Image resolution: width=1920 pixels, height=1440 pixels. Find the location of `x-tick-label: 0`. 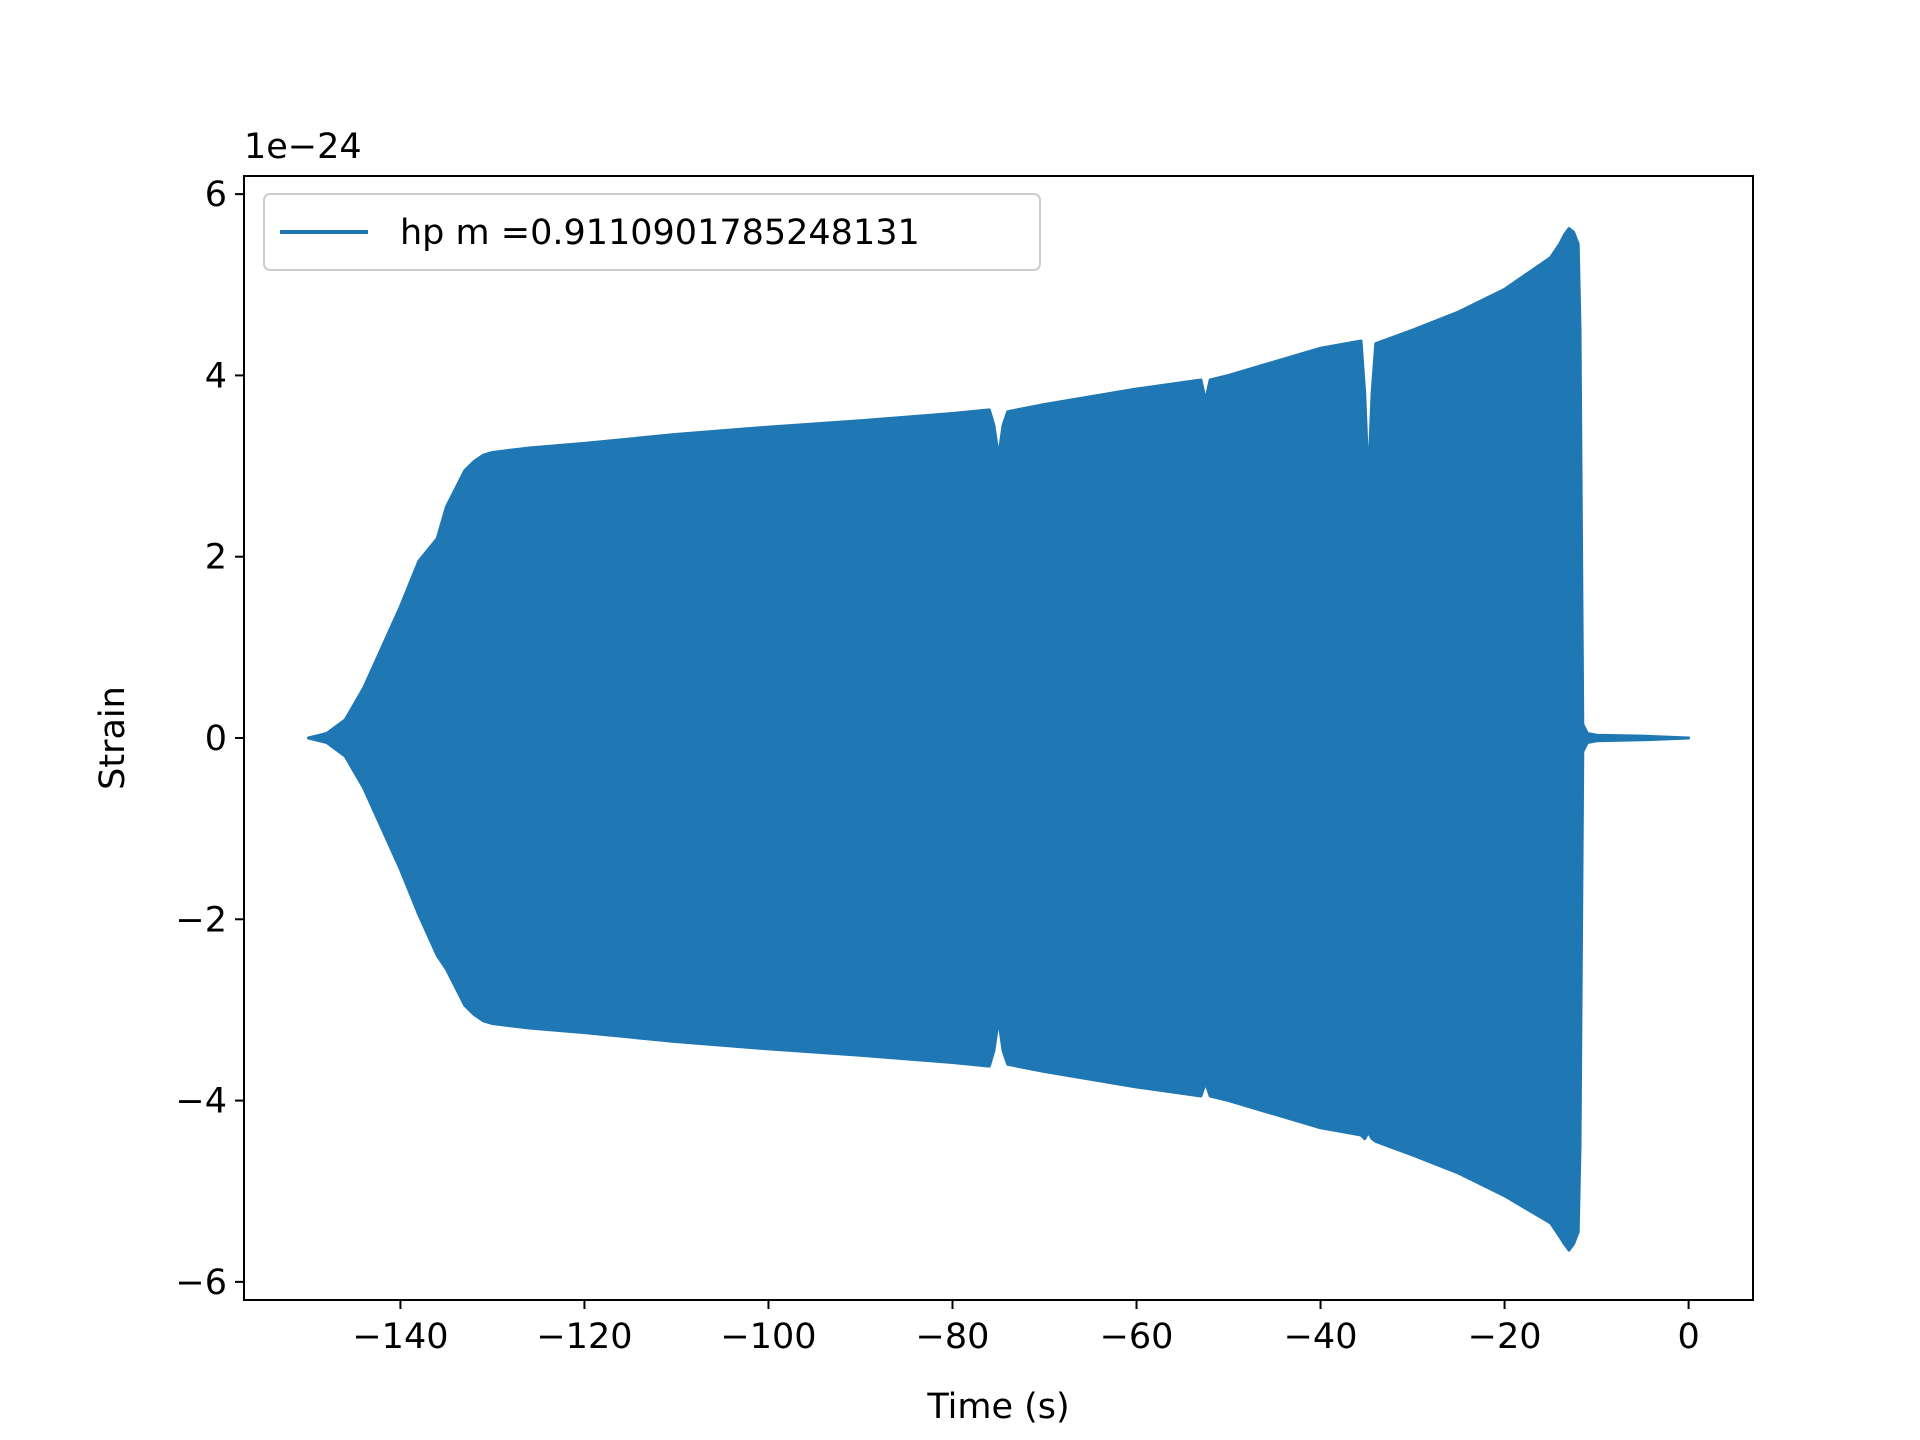

x-tick-label: 0 is located at coordinates (1688, 1337).